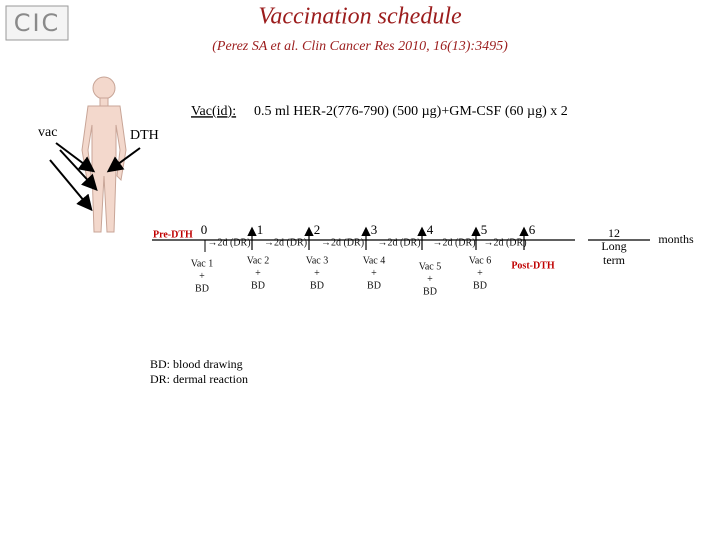 The width and height of the screenshot is (720, 540). I want to click on vaccination: Vac 4, so click(374, 260).